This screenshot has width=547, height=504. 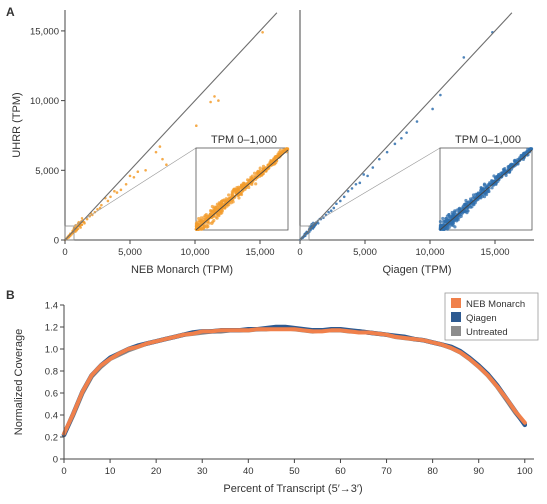 What do you see at coordinates (202, 471) in the screenshot?
I see `x-tick-label: 30` at bounding box center [202, 471].